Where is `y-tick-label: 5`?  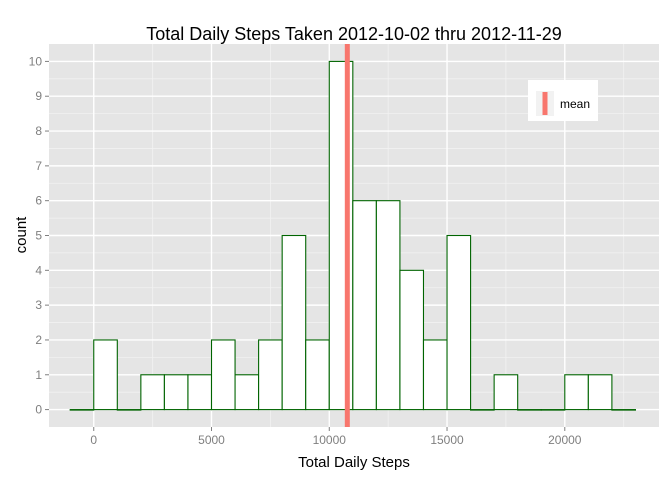 y-tick-label: 5 is located at coordinates (38, 236).